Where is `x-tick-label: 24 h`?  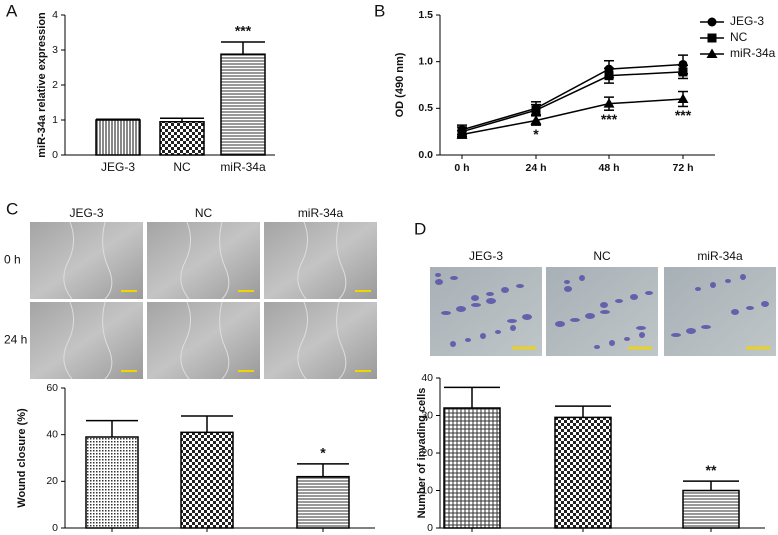
x-tick-label: 24 h is located at coordinates (535, 168).